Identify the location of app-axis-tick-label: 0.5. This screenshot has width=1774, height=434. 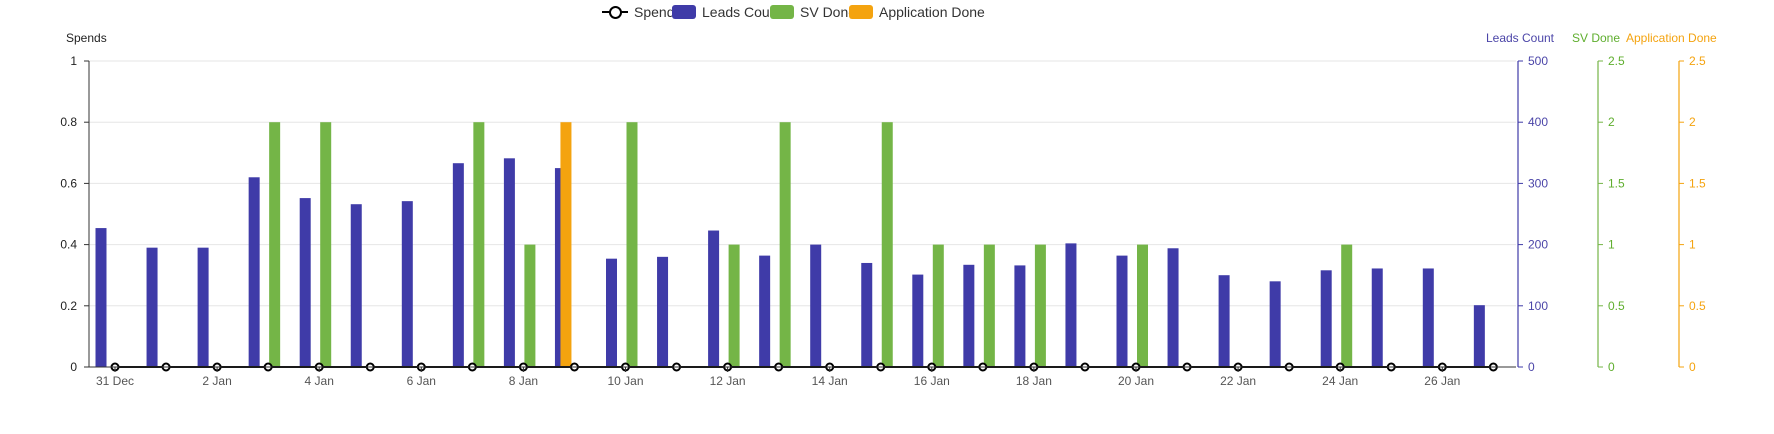
(1697, 306).